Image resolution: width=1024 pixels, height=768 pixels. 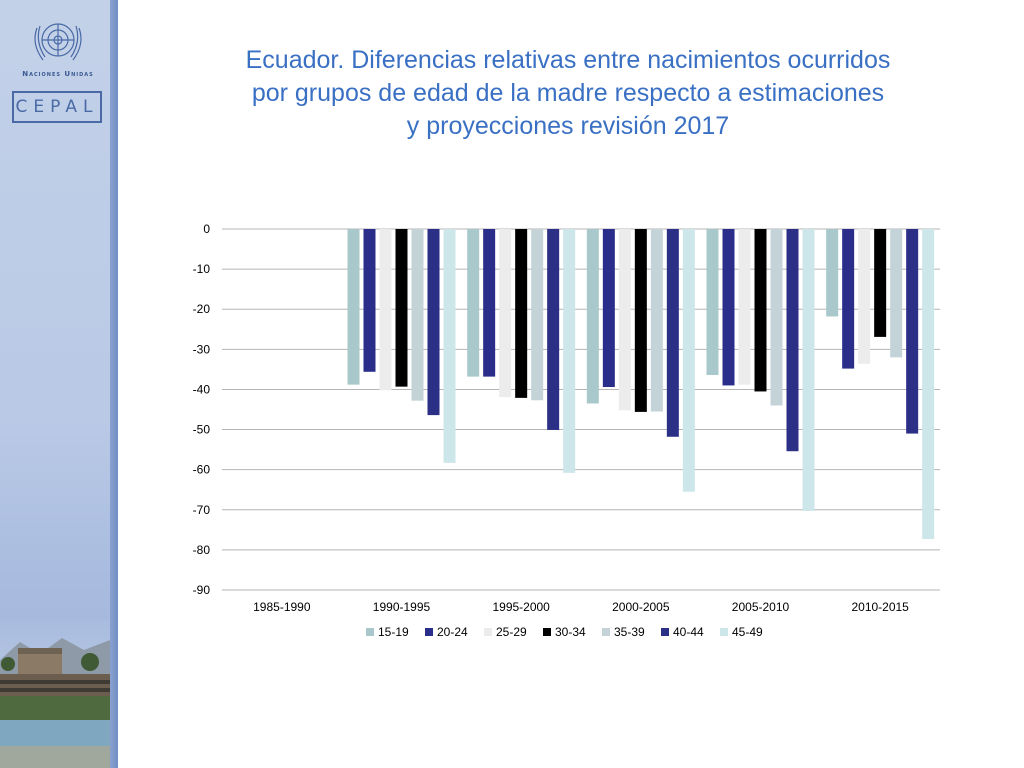 What do you see at coordinates (202, 389) in the screenshot?
I see `y-tick-label: -40` at bounding box center [202, 389].